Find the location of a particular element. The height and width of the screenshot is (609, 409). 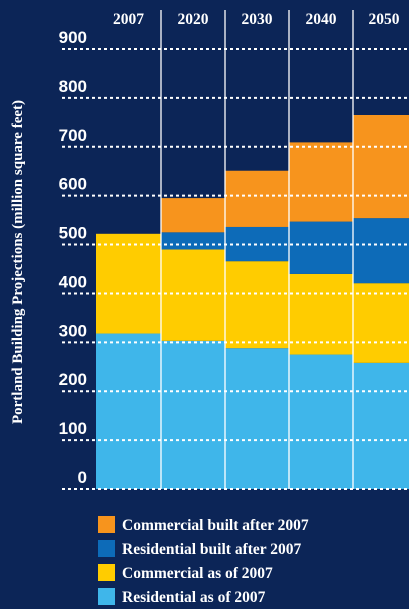

x-category-label: 2030 is located at coordinates (257, 19).